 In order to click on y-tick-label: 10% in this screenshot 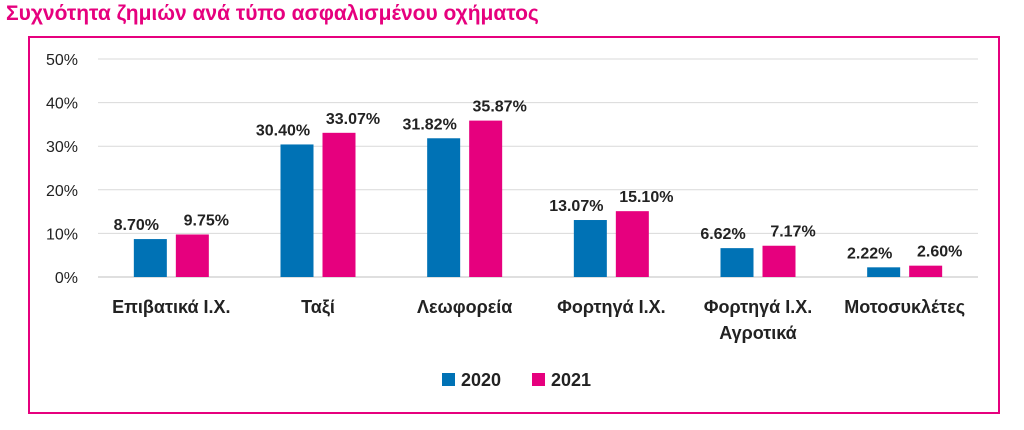, I will do `click(62, 234)`.